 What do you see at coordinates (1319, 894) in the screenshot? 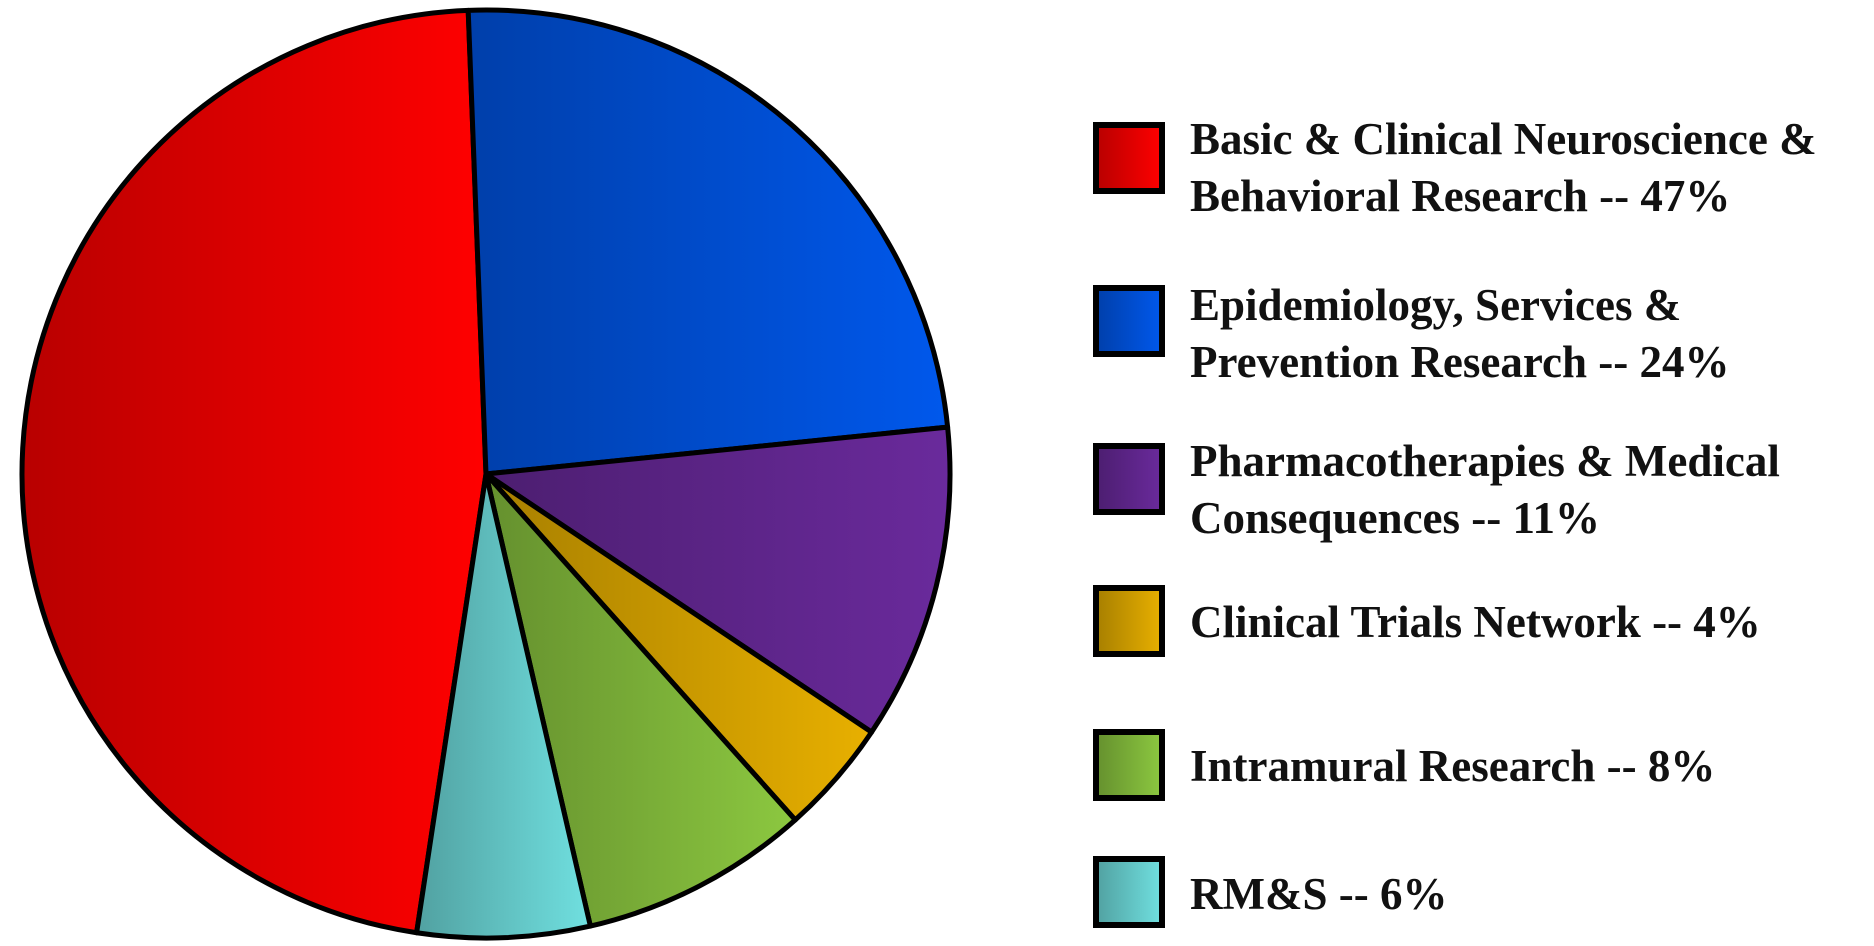
I see `legend-label: RM&S -- 6%` at bounding box center [1319, 894].